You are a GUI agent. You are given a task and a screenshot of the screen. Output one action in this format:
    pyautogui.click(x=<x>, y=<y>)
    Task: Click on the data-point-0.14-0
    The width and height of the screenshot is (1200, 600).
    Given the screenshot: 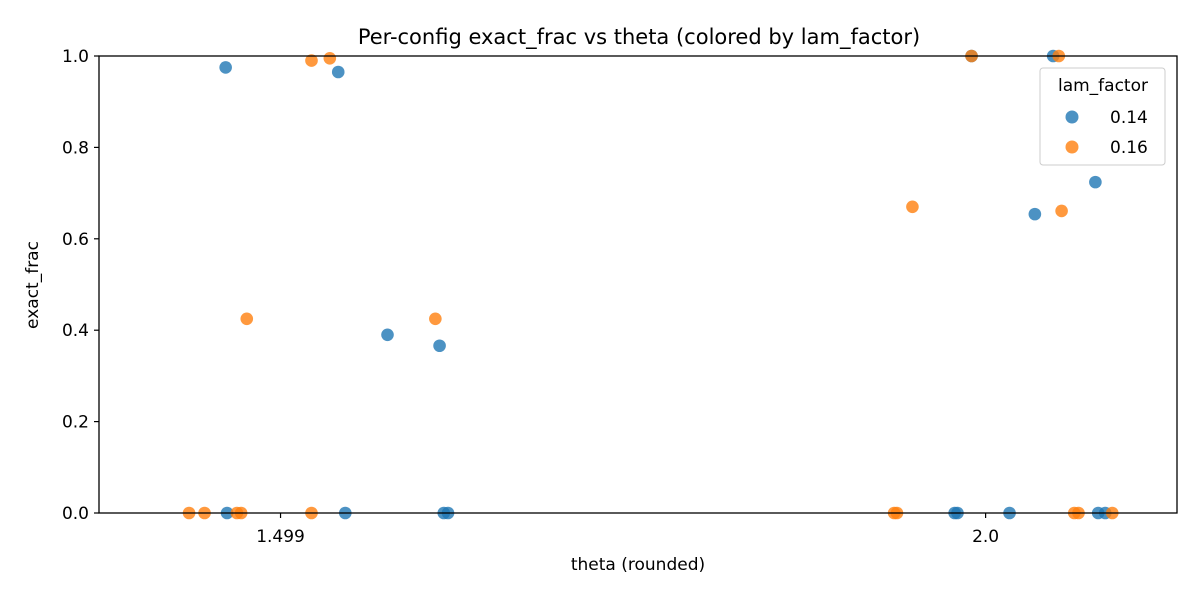 What is the action you would take?
    pyautogui.click(x=225, y=67)
    